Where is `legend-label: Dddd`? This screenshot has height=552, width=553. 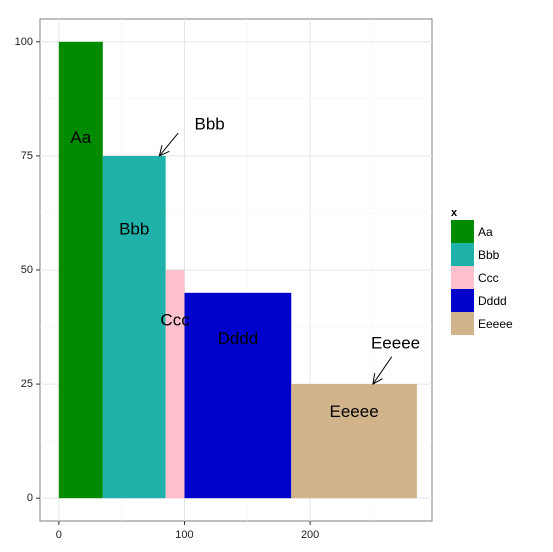
legend-label: Dddd is located at coordinates (492, 300).